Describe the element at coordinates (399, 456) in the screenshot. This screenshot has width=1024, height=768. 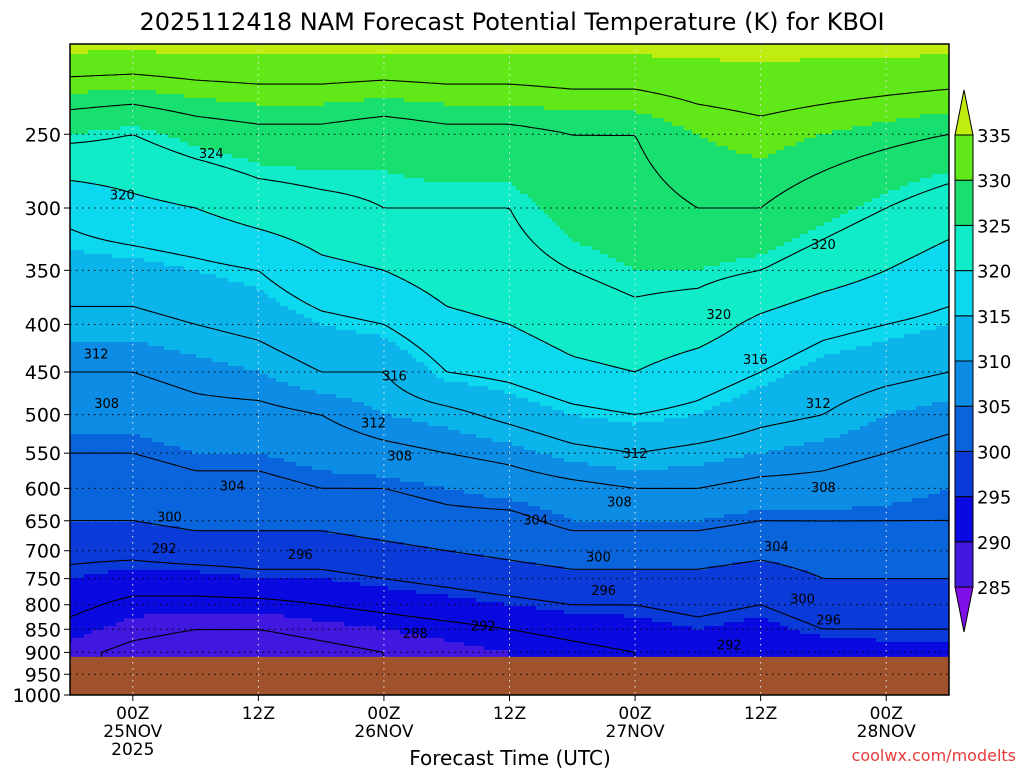
I see `contour-label-11: 308` at that location.